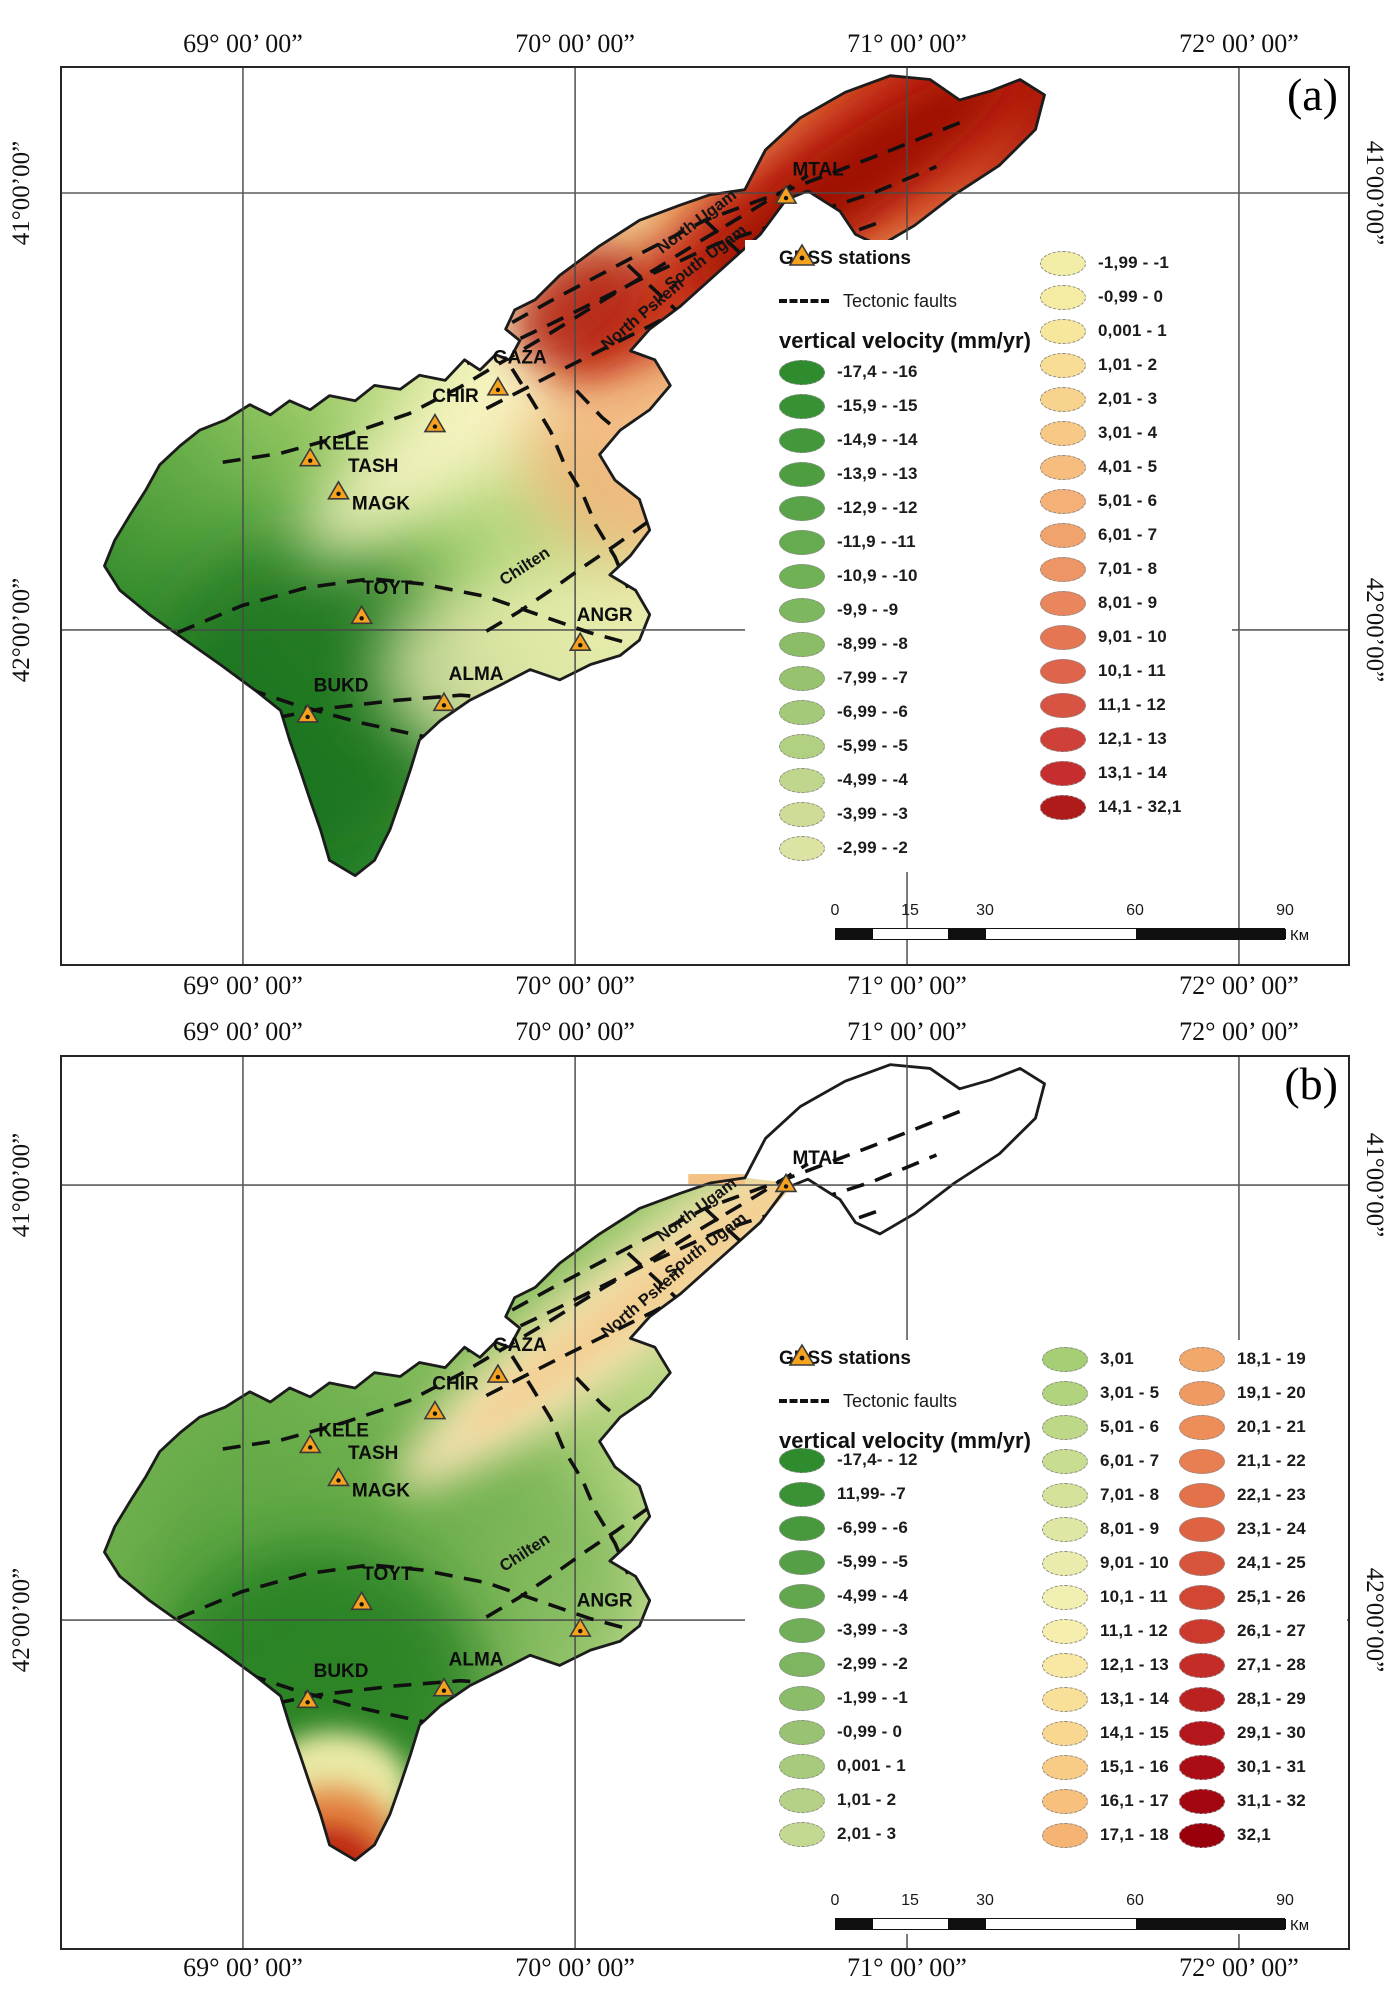 This screenshot has height=2006, width=1397. What do you see at coordinates (243, 43) in the screenshot?
I see `longitude-label-top: 69° 00’ 00”` at bounding box center [243, 43].